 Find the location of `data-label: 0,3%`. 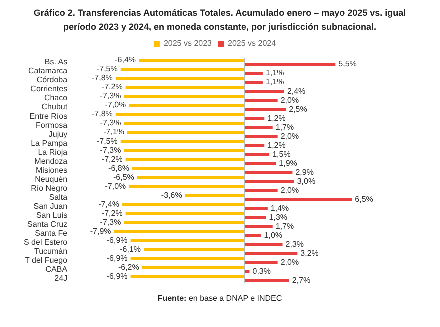

data-label: 0,3% is located at coordinates (261, 271).